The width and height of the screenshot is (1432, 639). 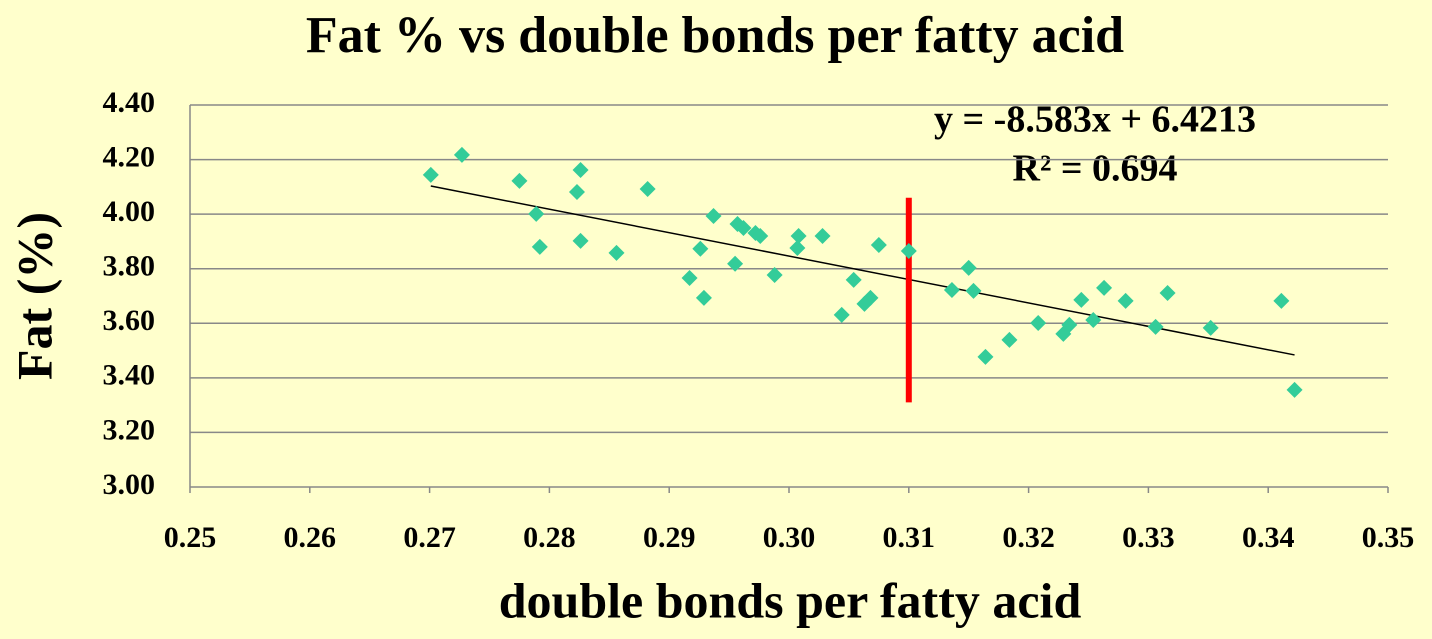 What do you see at coordinates (129, 375) in the screenshot?
I see `y-tick-label: 3.40` at bounding box center [129, 375].